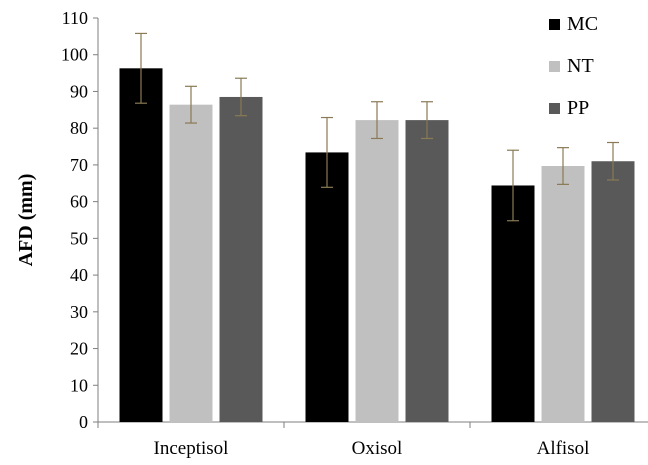 This screenshot has height=465, width=648. What do you see at coordinates (377, 448) in the screenshot?
I see `x-category-label: Oxisol` at bounding box center [377, 448].